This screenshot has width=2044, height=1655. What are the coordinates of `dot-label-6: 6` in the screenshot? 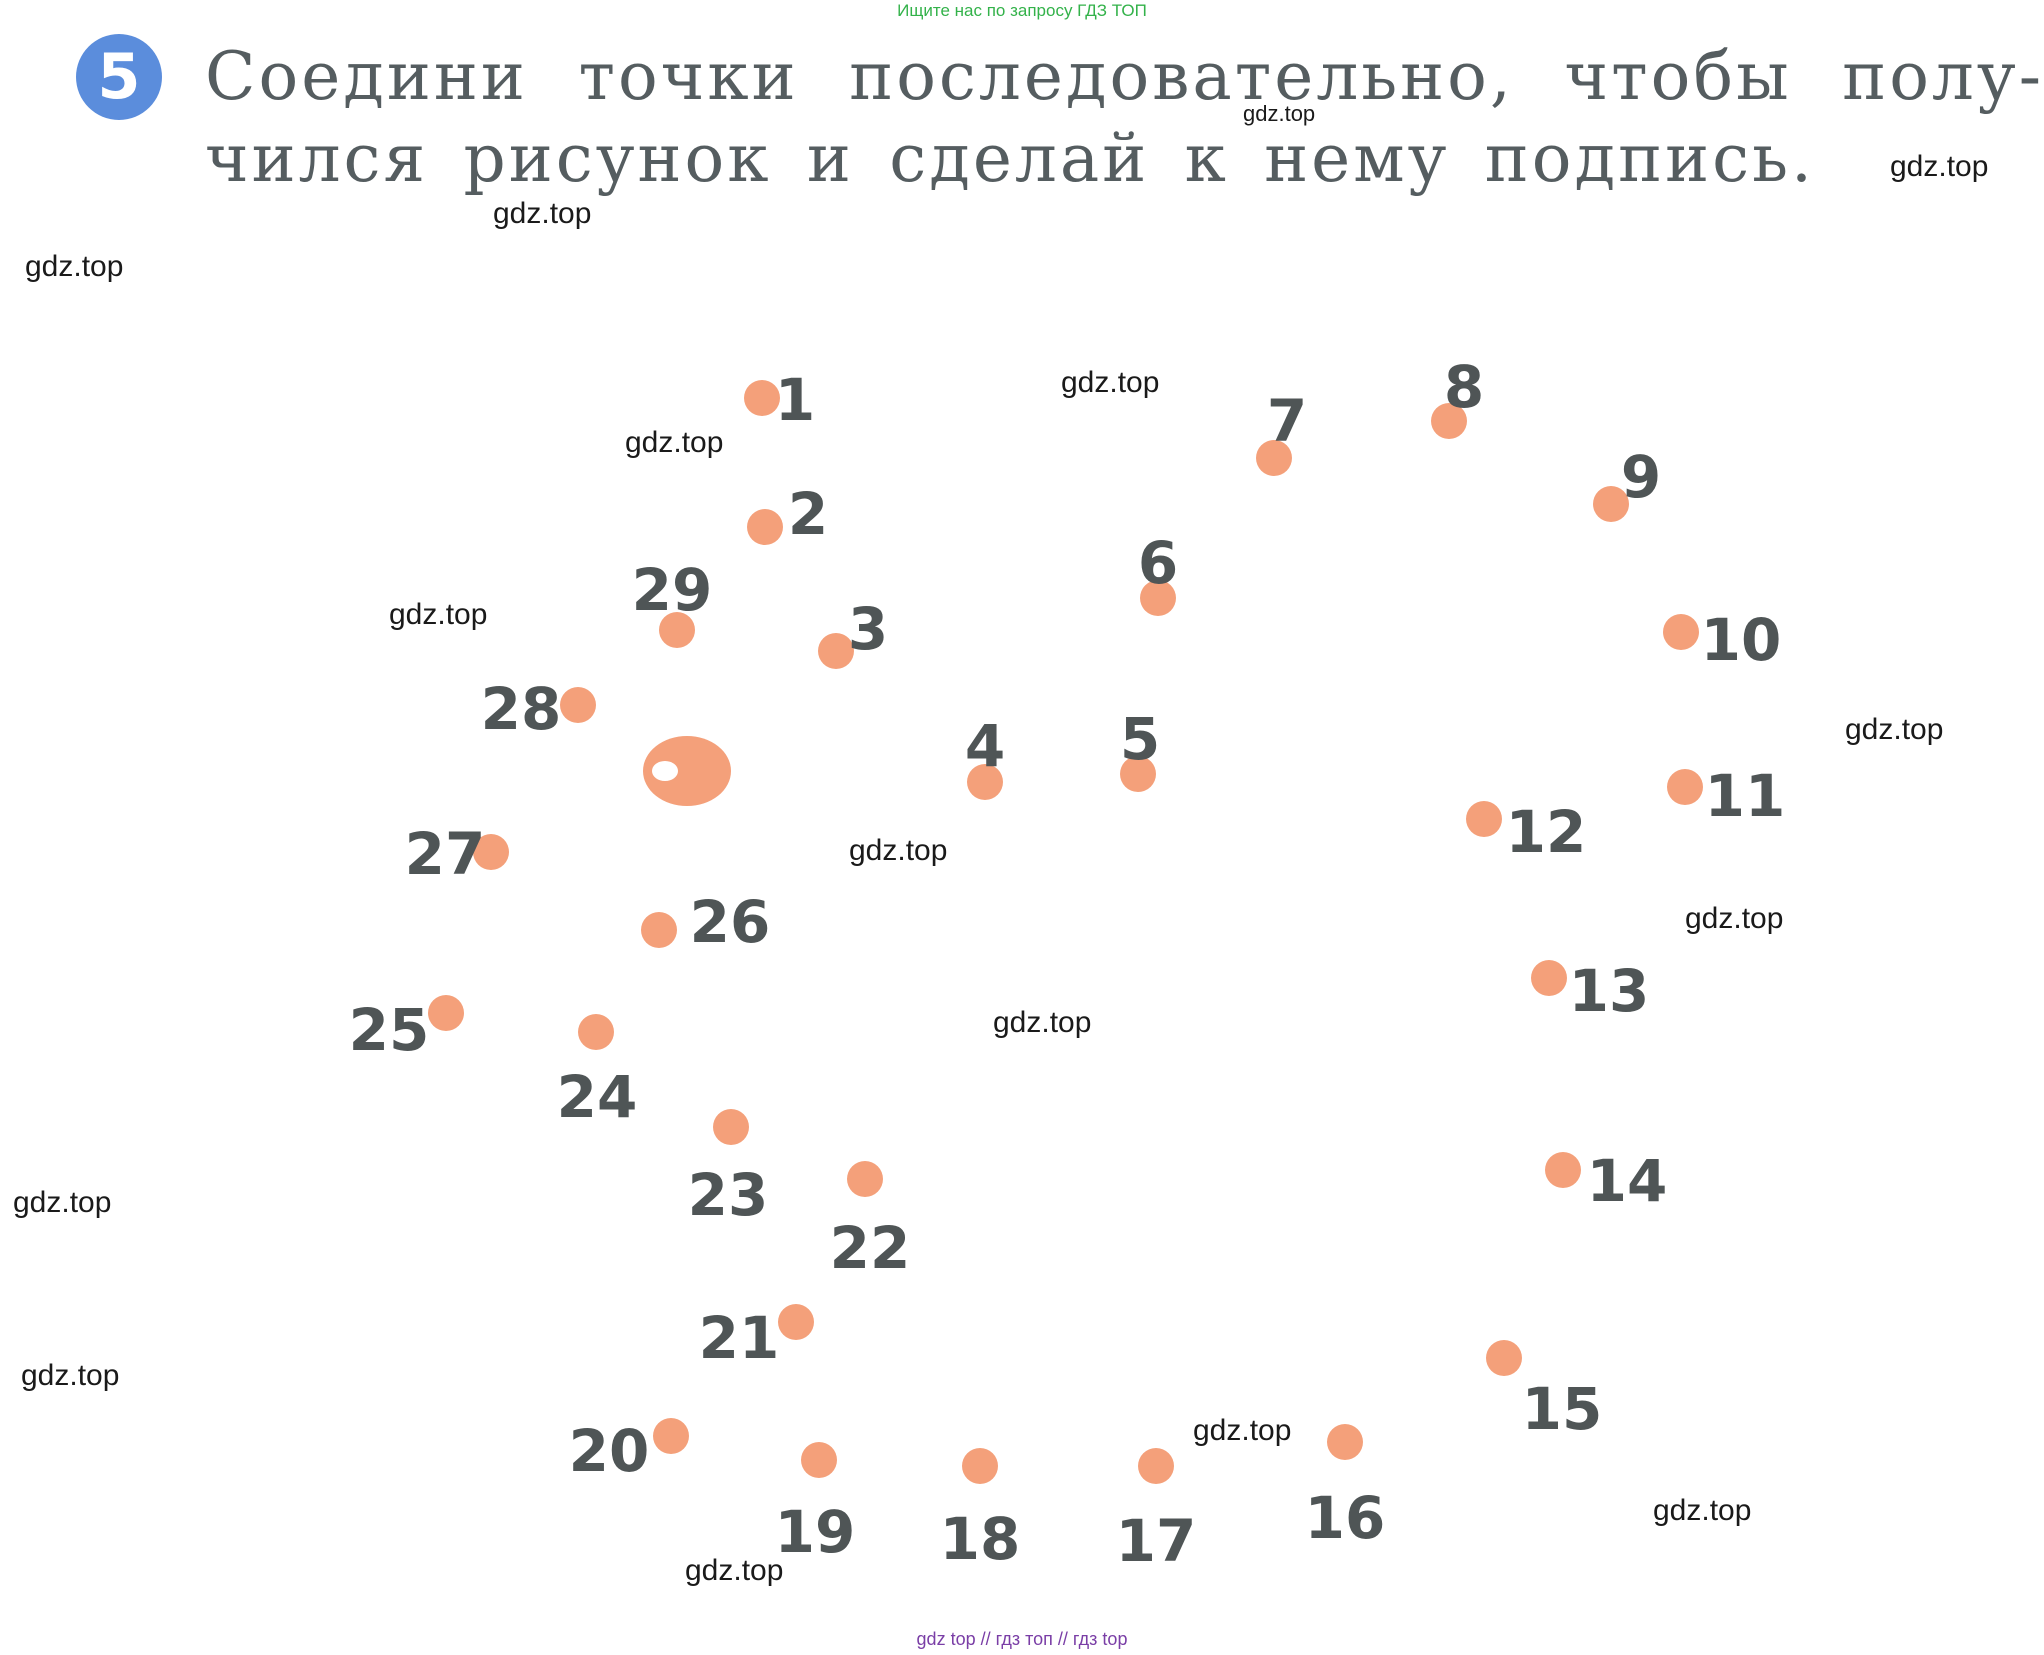 It's located at (1158, 563).